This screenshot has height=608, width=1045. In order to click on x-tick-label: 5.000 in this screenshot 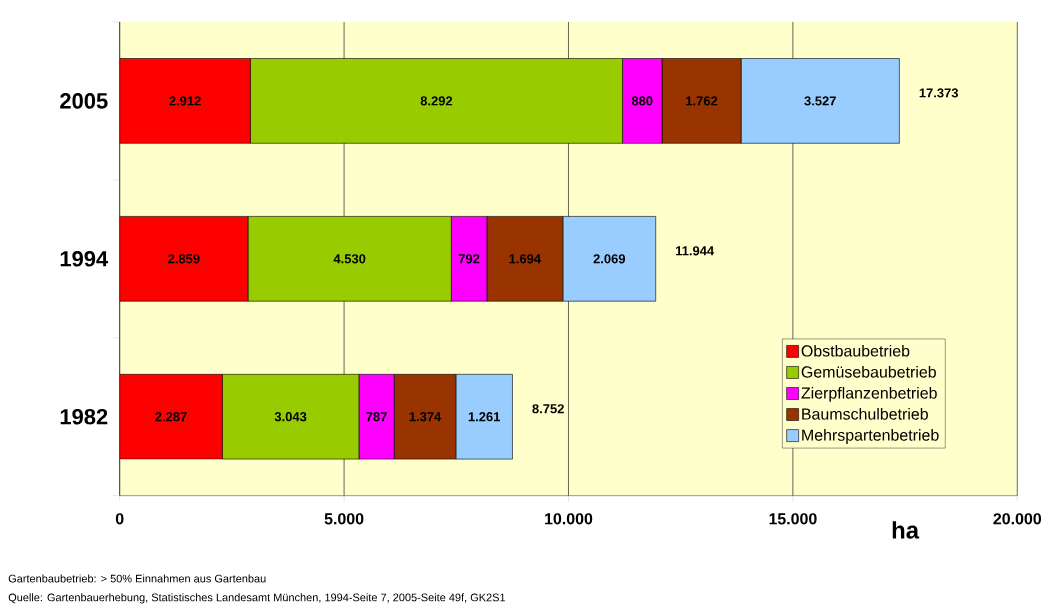, I will do `click(344, 518)`.